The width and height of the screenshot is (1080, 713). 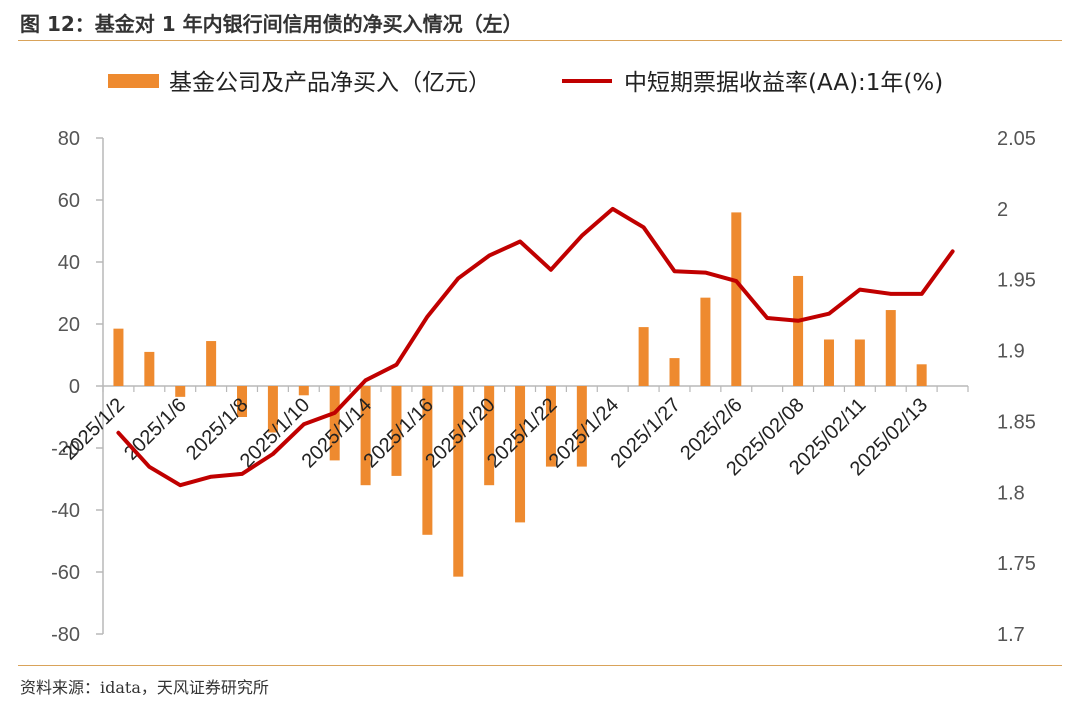 What do you see at coordinates (65, 449) in the screenshot?
I see `left-tick-label: -20` at bounding box center [65, 449].